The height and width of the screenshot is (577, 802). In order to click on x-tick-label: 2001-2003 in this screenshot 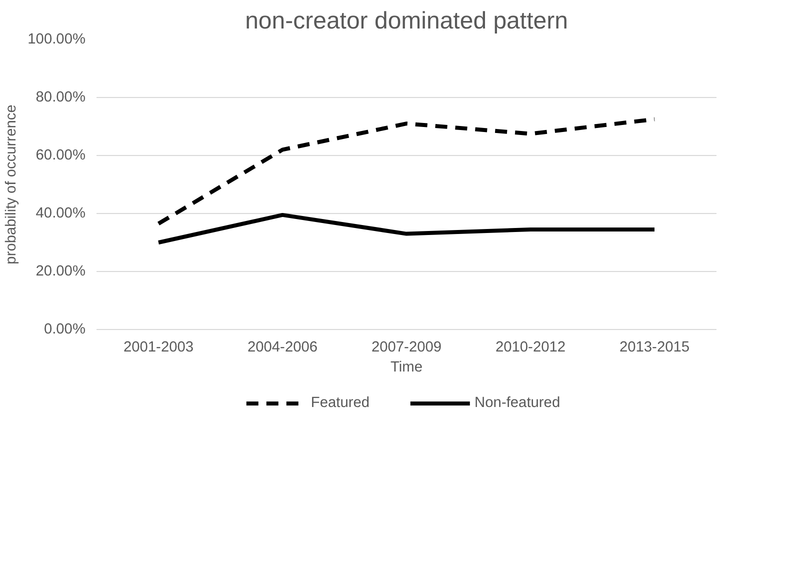, I will do `click(158, 348)`.